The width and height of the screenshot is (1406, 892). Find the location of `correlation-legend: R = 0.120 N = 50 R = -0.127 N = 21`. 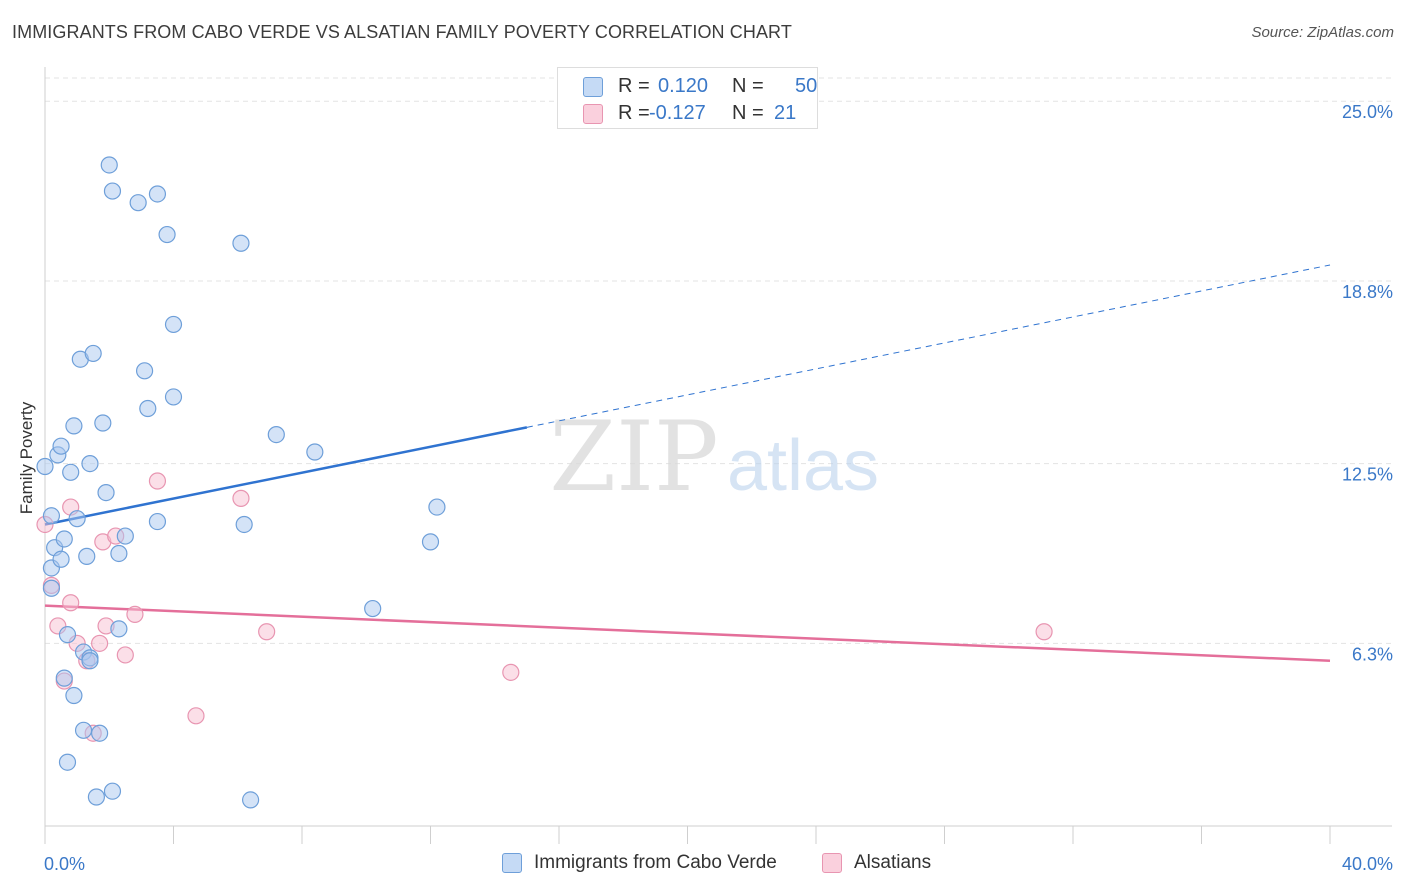

correlation-legend: R = 0.120 N = 50 R = -0.127 N = 21 is located at coordinates (687, 98).